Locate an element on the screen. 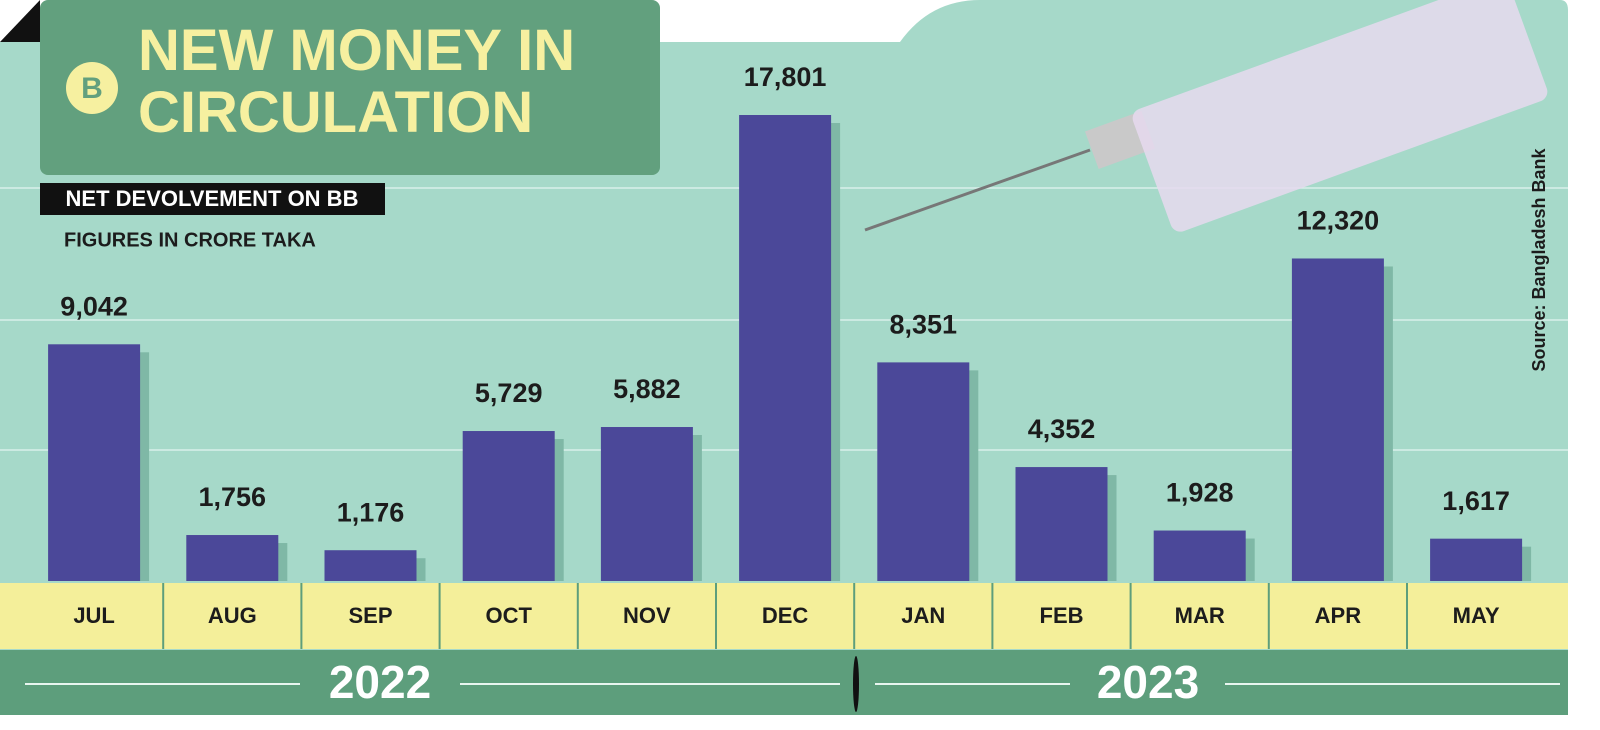 This screenshot has width=1600, height=730. value-label: 1,756 is located at coordinates (233, 497).